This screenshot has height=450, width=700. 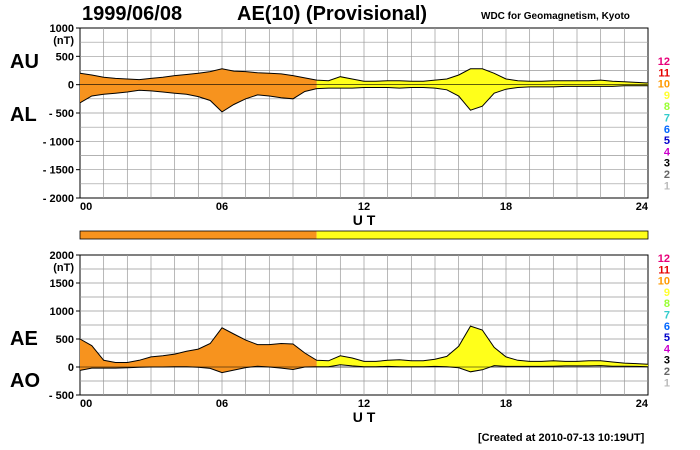 I want to click on status-bar-frame, so click(x=364, y=235).